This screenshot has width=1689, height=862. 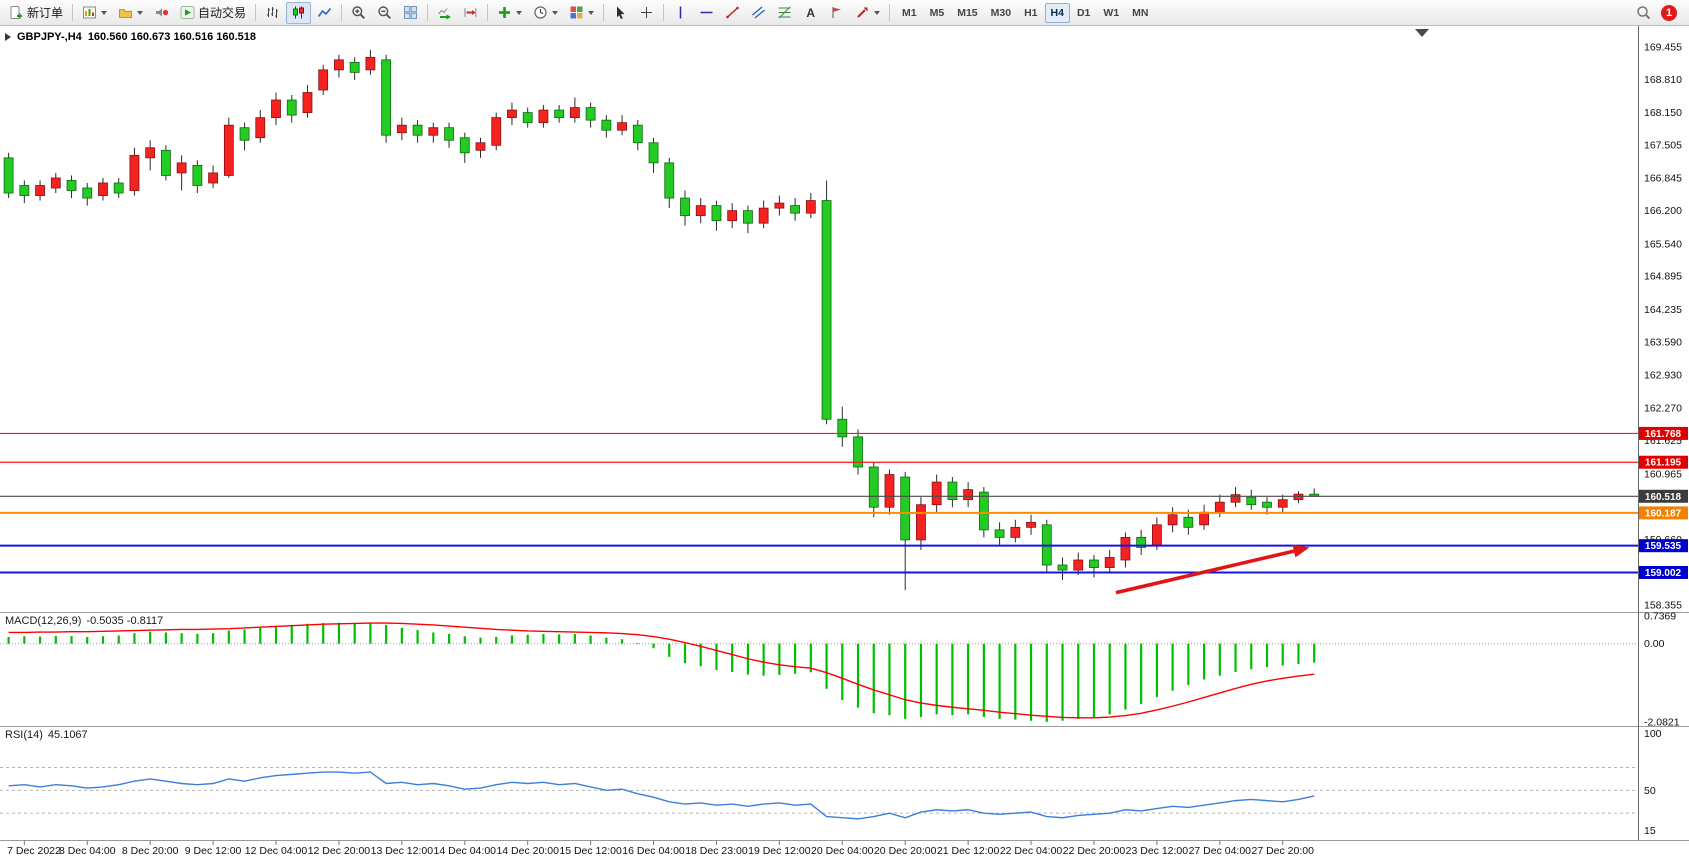 I want to click on channel-button, so click(x=758, y=13).